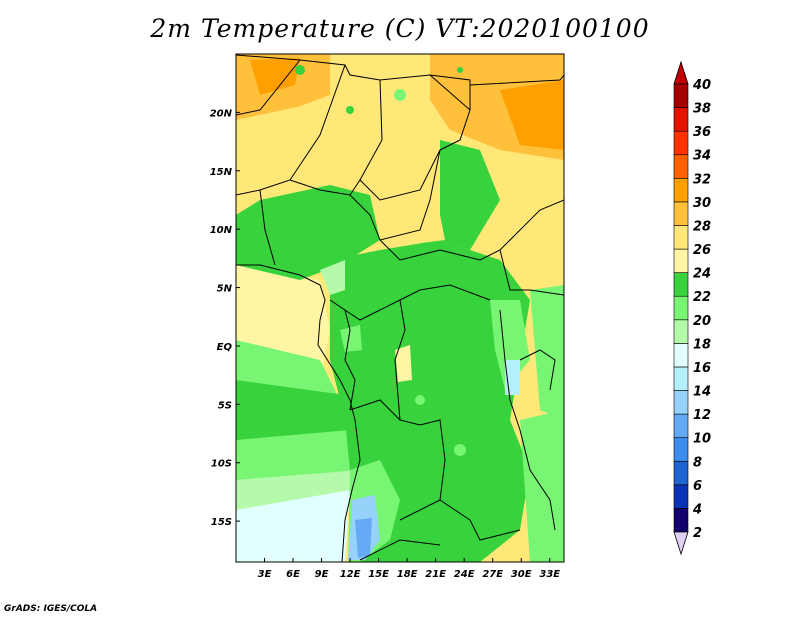  What do you see at coordinates (702, 203) in the screenshot?
I see `colorbar-label: 30` at bounding box center [702, 203].